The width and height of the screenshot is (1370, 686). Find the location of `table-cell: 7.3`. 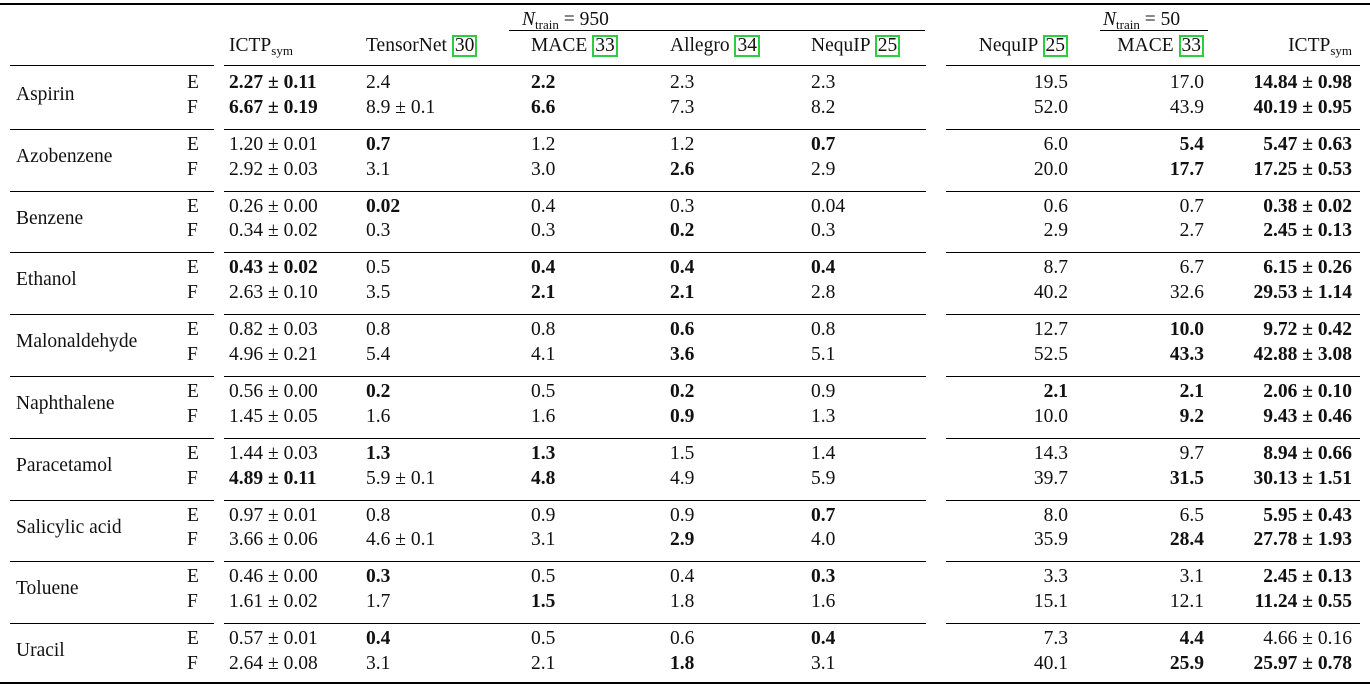

table-cell: 7.3 is located at coordinates (682, 107).